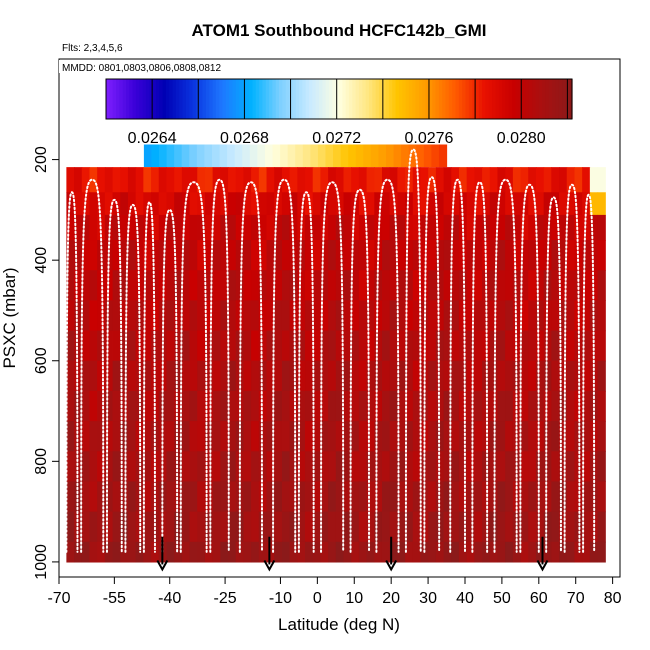  Describe the element at coordinates (339, 30) in the screenshot. I see `chart-title: ATOM1 Southbound HCFC142b_GMI` at that location.